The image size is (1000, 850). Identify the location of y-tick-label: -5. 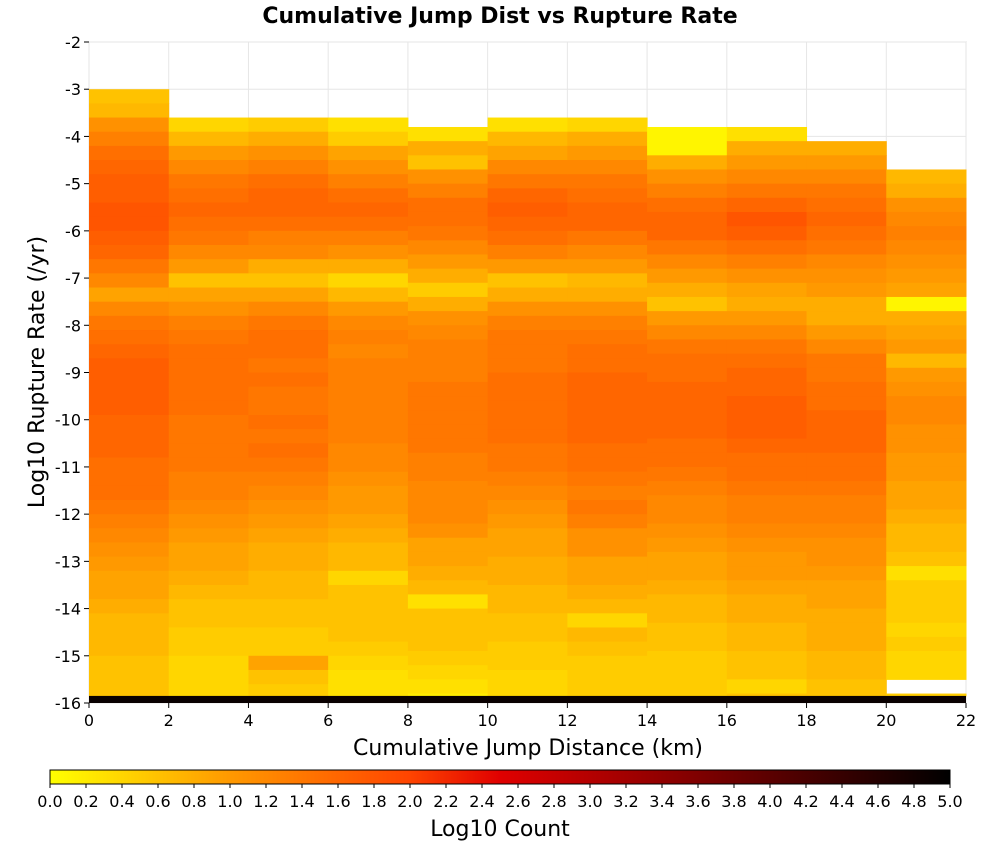
(73, 184).